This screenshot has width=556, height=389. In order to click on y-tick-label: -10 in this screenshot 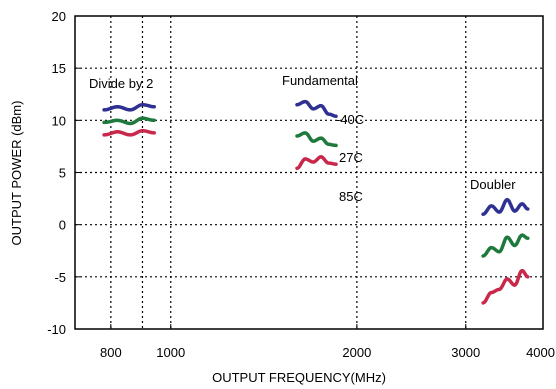, I will do `click(56, 329)`.